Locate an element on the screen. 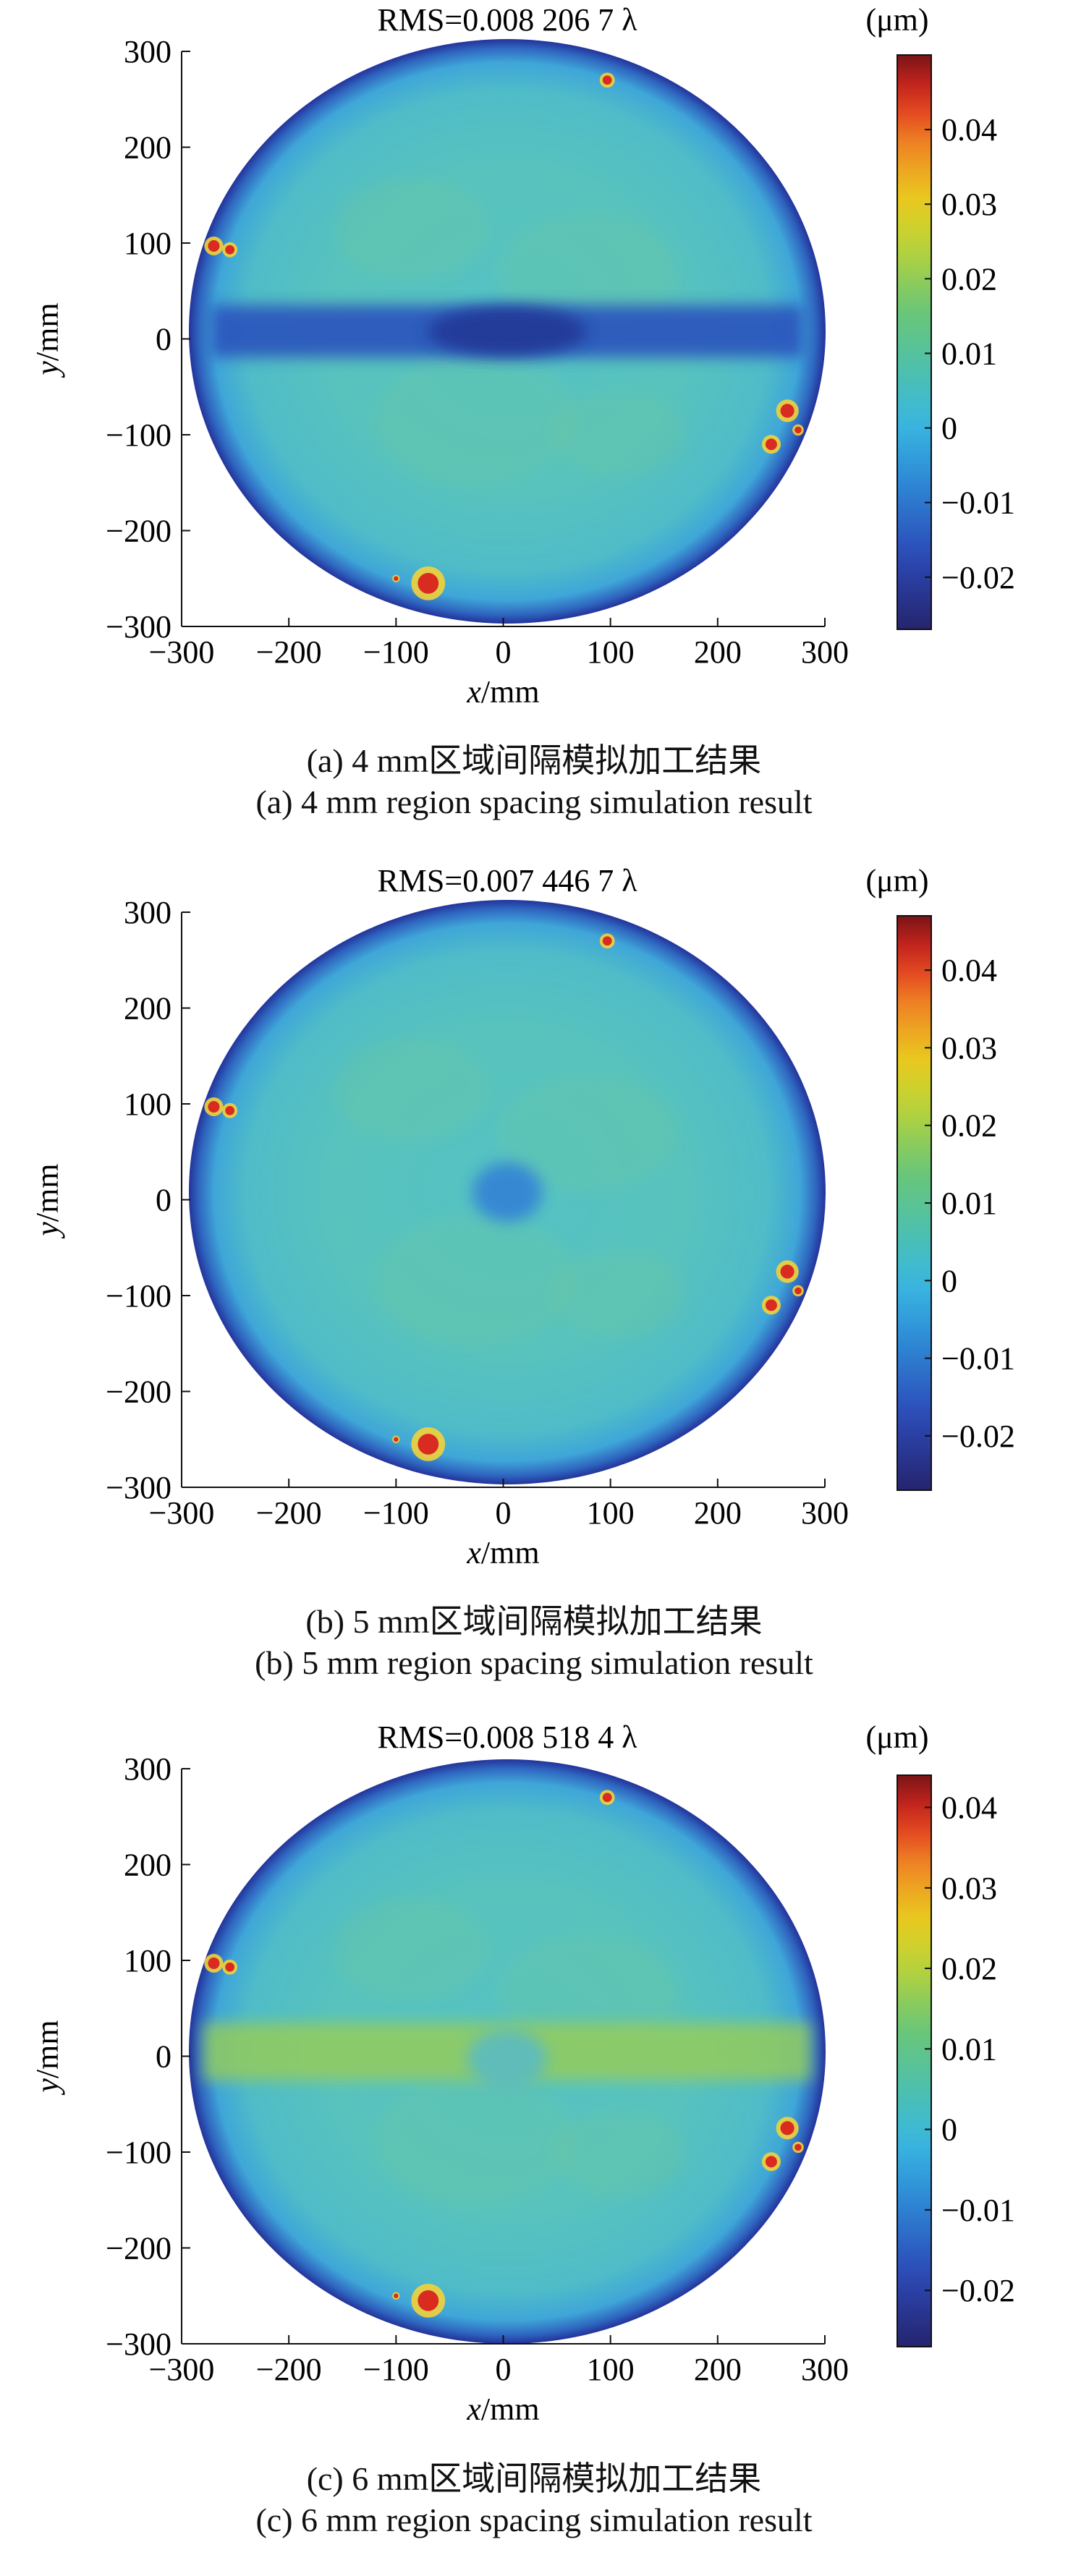 The height and width of the screenshot is (2576, 1068). caption-cn: (b) 5 mm区域间隔模拟加工结果 is located at coordinates (534, 1621).